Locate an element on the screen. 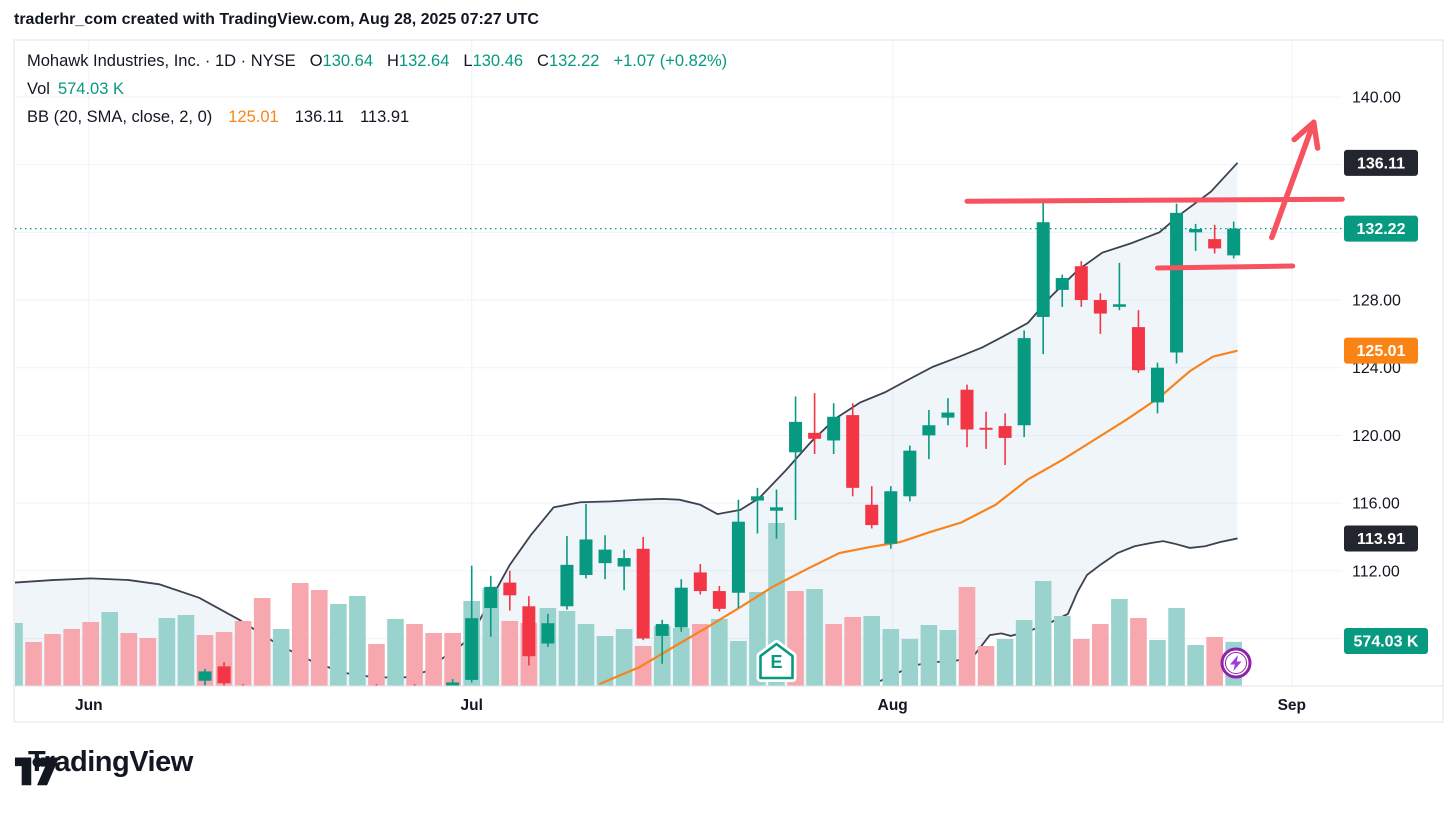  earnings-badge-shape is located at coordinates (776, 661).